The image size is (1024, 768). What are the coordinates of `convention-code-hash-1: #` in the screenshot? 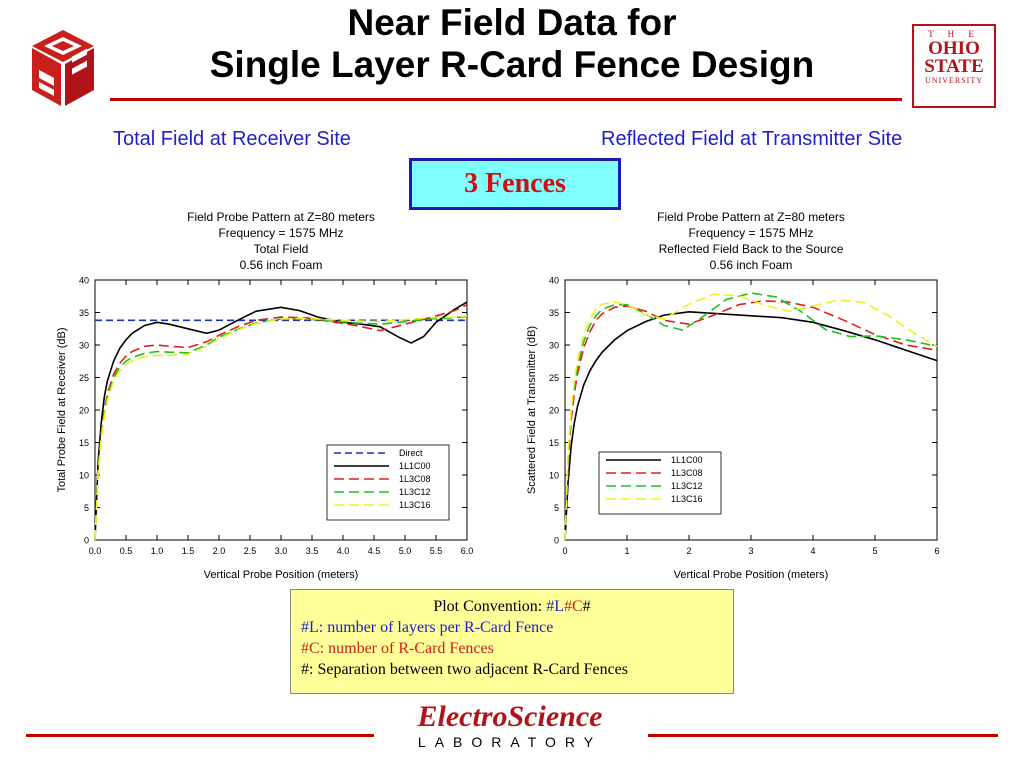 It's located at (550, 606).